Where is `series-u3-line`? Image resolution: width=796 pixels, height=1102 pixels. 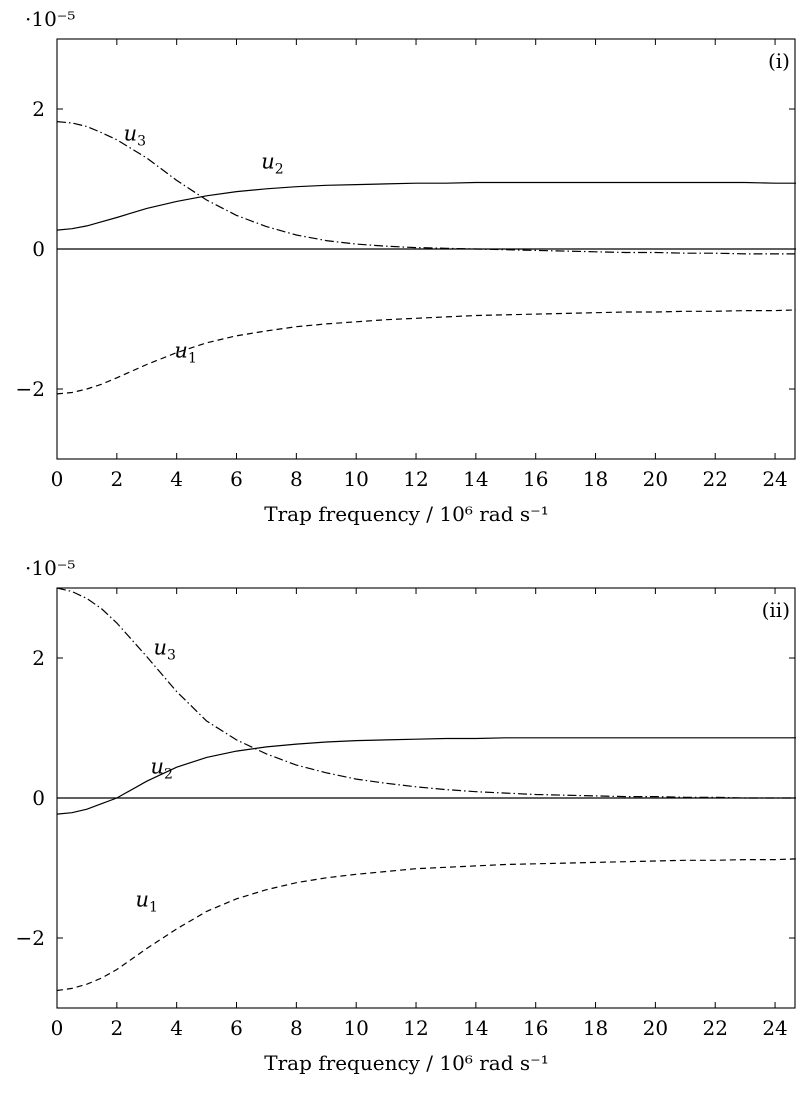
series-u3-line is located at coordinates (426, 188).